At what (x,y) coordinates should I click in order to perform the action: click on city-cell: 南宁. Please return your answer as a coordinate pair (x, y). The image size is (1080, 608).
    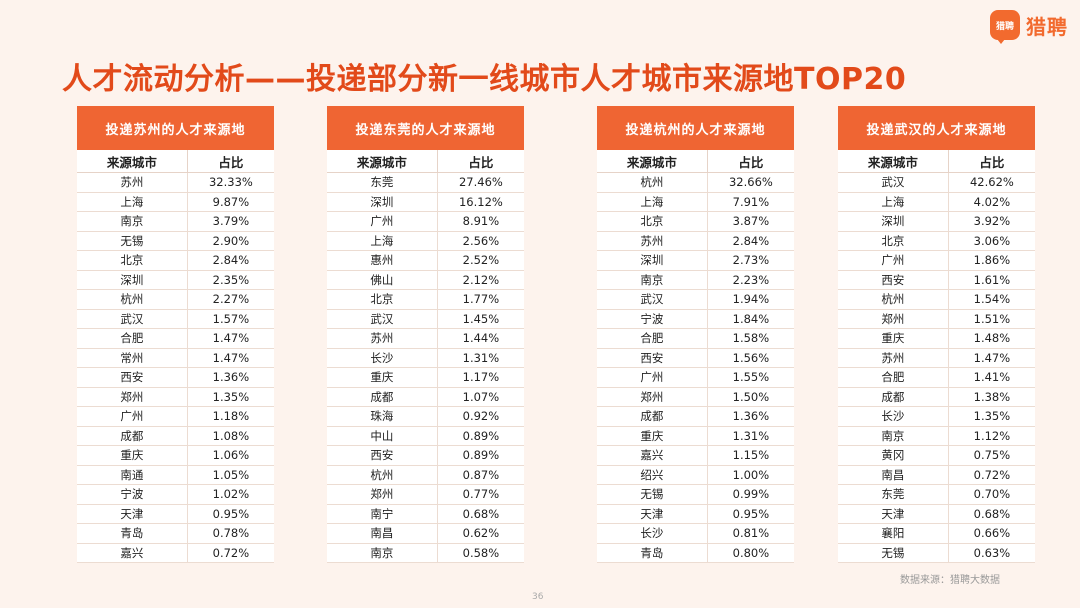
    Looking at the image, I should click on (382, 514).